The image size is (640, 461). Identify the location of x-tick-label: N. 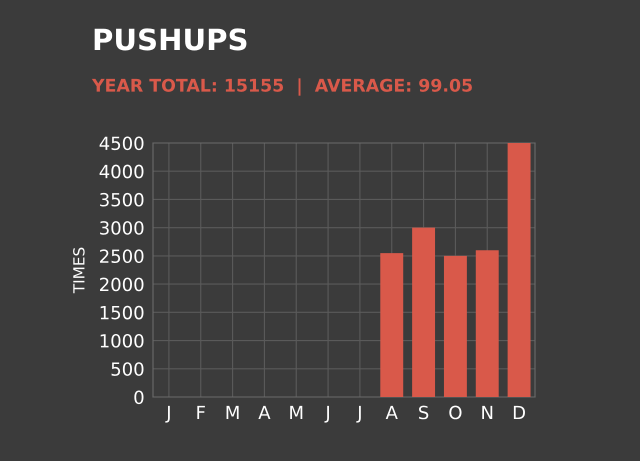
(487, 413).